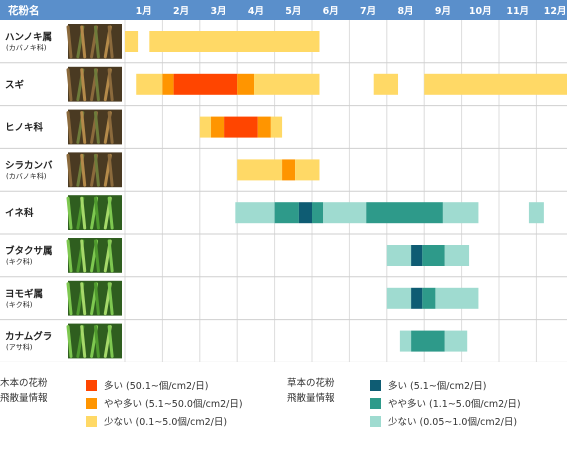 Image resolution: width=567 pixels, height=454 pixels. What do you see at coordinates (24, 398) in the screenshot?
I see `legend-tree-title-2: 飛散量情報` at bounding box center [24, 398].